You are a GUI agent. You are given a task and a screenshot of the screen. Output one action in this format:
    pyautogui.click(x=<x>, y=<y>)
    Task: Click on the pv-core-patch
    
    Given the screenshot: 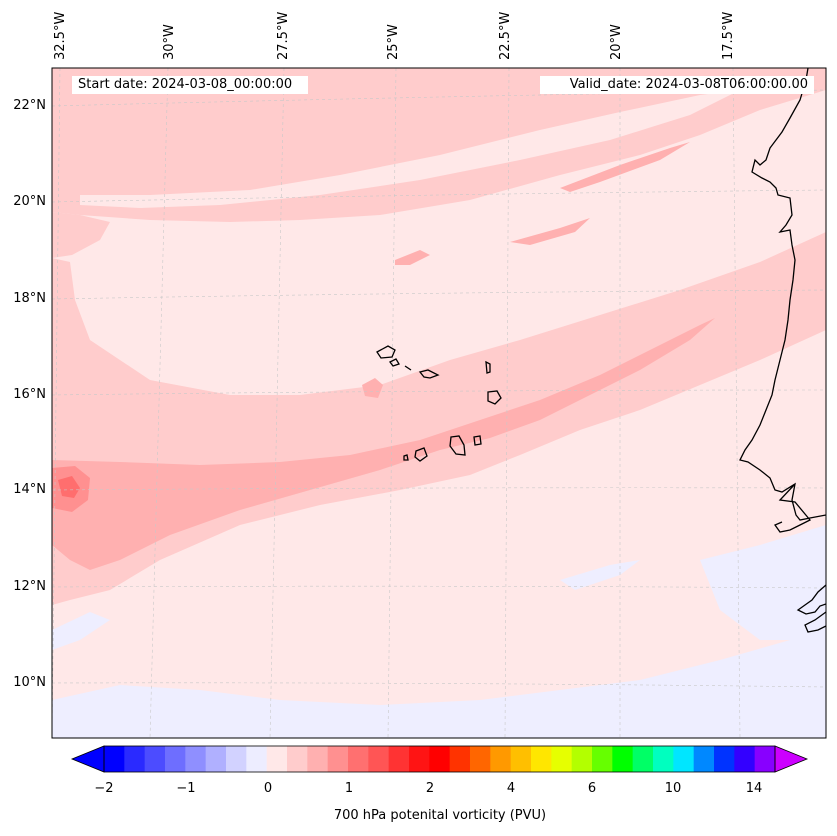 What is the action you would take?
    pyautogui.click(x=372, y=388)
    